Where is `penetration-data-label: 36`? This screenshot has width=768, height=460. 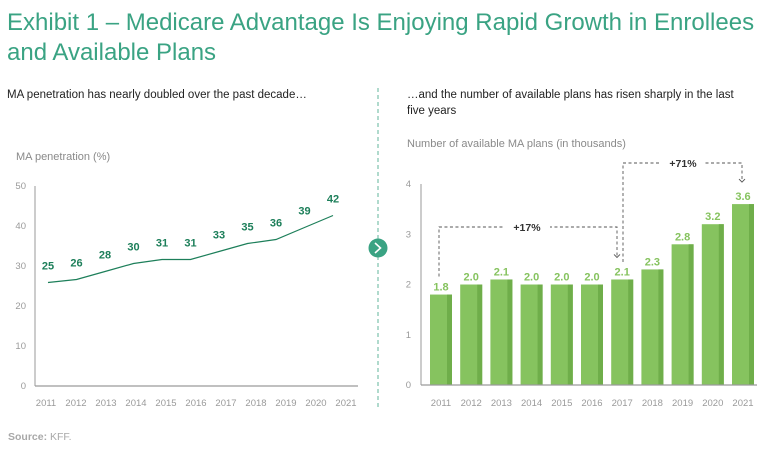 penetration-data-label: 36 is located at coordinates (276, 224).